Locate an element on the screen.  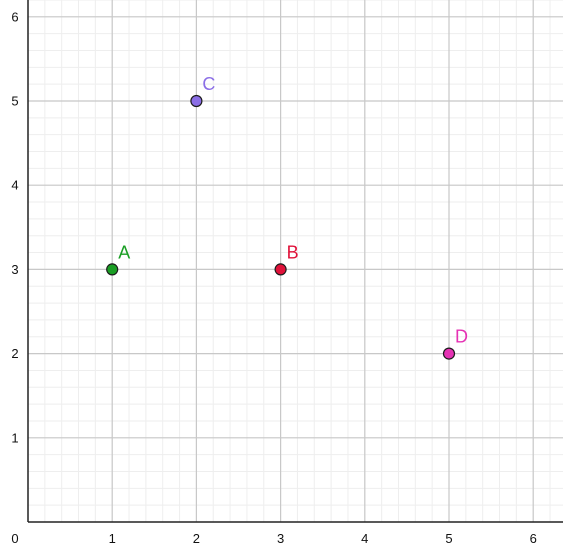
y-tick-label-1: 1 is located at coordinates (14, 437).